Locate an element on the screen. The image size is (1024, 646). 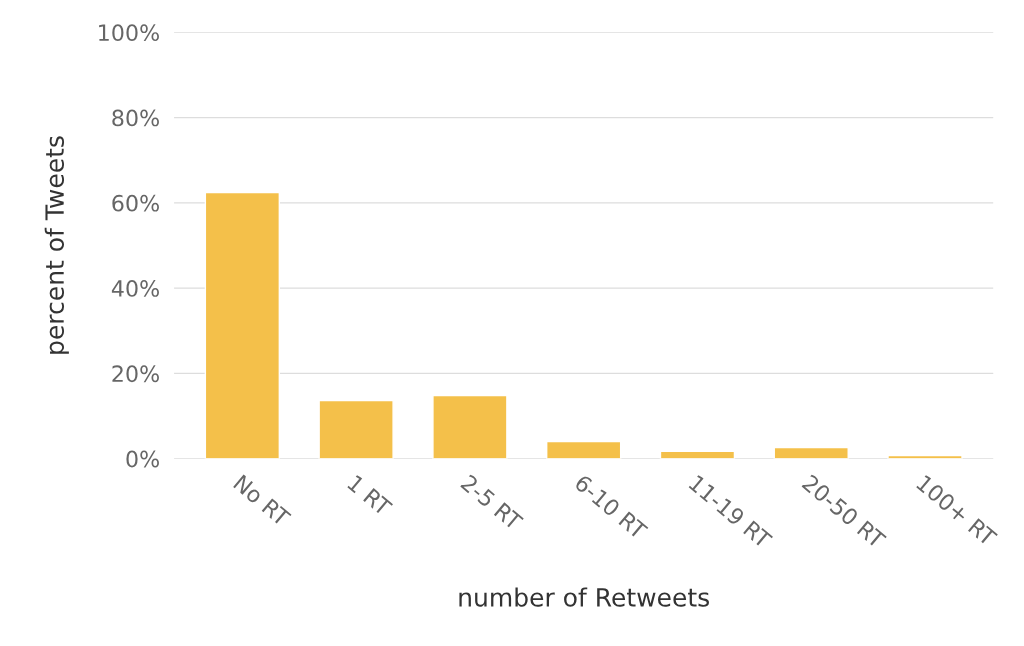
x-axis-title: number of Retweets is located at coordinates (584, 597).